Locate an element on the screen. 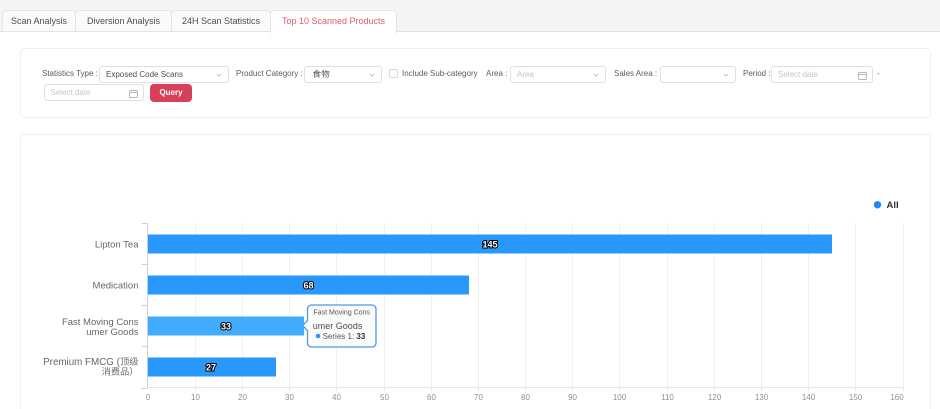 This screenshot has height=409, width=940. svg-text: 145 is located at coordinates (489, 245).